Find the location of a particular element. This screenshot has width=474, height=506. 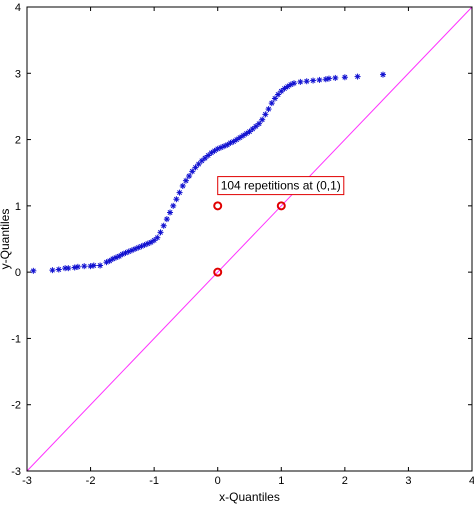

y-axis-title: y-Quantiles is located at coordinates (6, 239).